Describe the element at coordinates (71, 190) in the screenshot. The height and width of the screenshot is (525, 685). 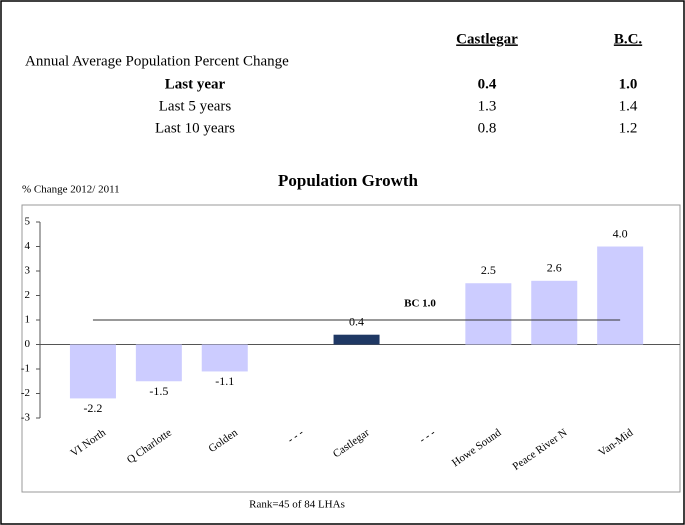
I see `y-axis-label: % Change 2012/ 2011` at that location.